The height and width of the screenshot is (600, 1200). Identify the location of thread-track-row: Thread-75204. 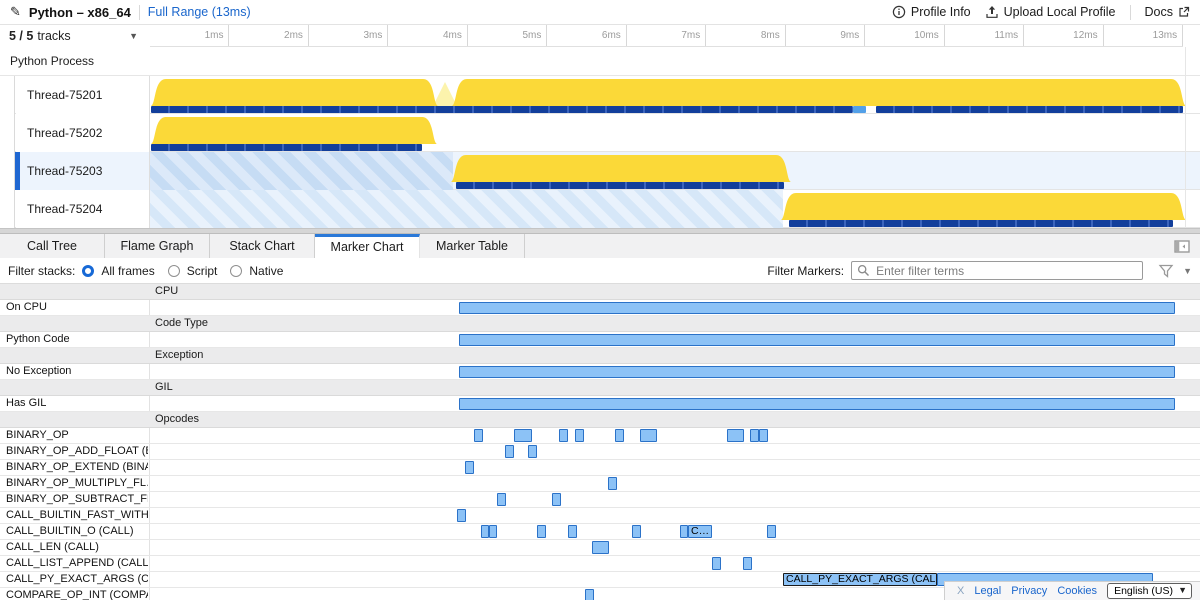
(600, 209).